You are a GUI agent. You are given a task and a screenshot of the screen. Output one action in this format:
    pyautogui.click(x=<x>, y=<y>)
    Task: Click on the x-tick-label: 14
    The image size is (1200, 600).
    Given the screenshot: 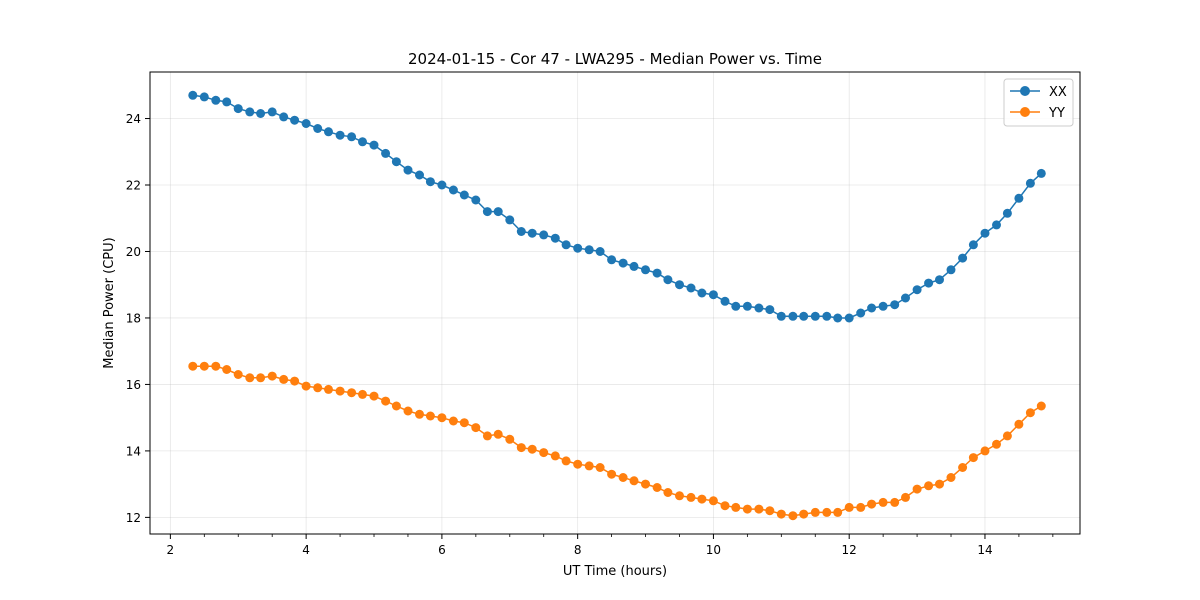 What is the action you would take?
    pyautogui.click(x=984, y=550)
    